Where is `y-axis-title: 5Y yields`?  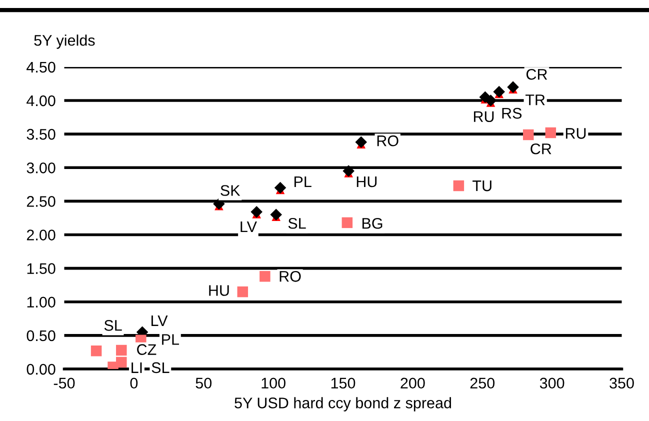
y-axis-title: 5Y yields is located at coordinates (64, 41).